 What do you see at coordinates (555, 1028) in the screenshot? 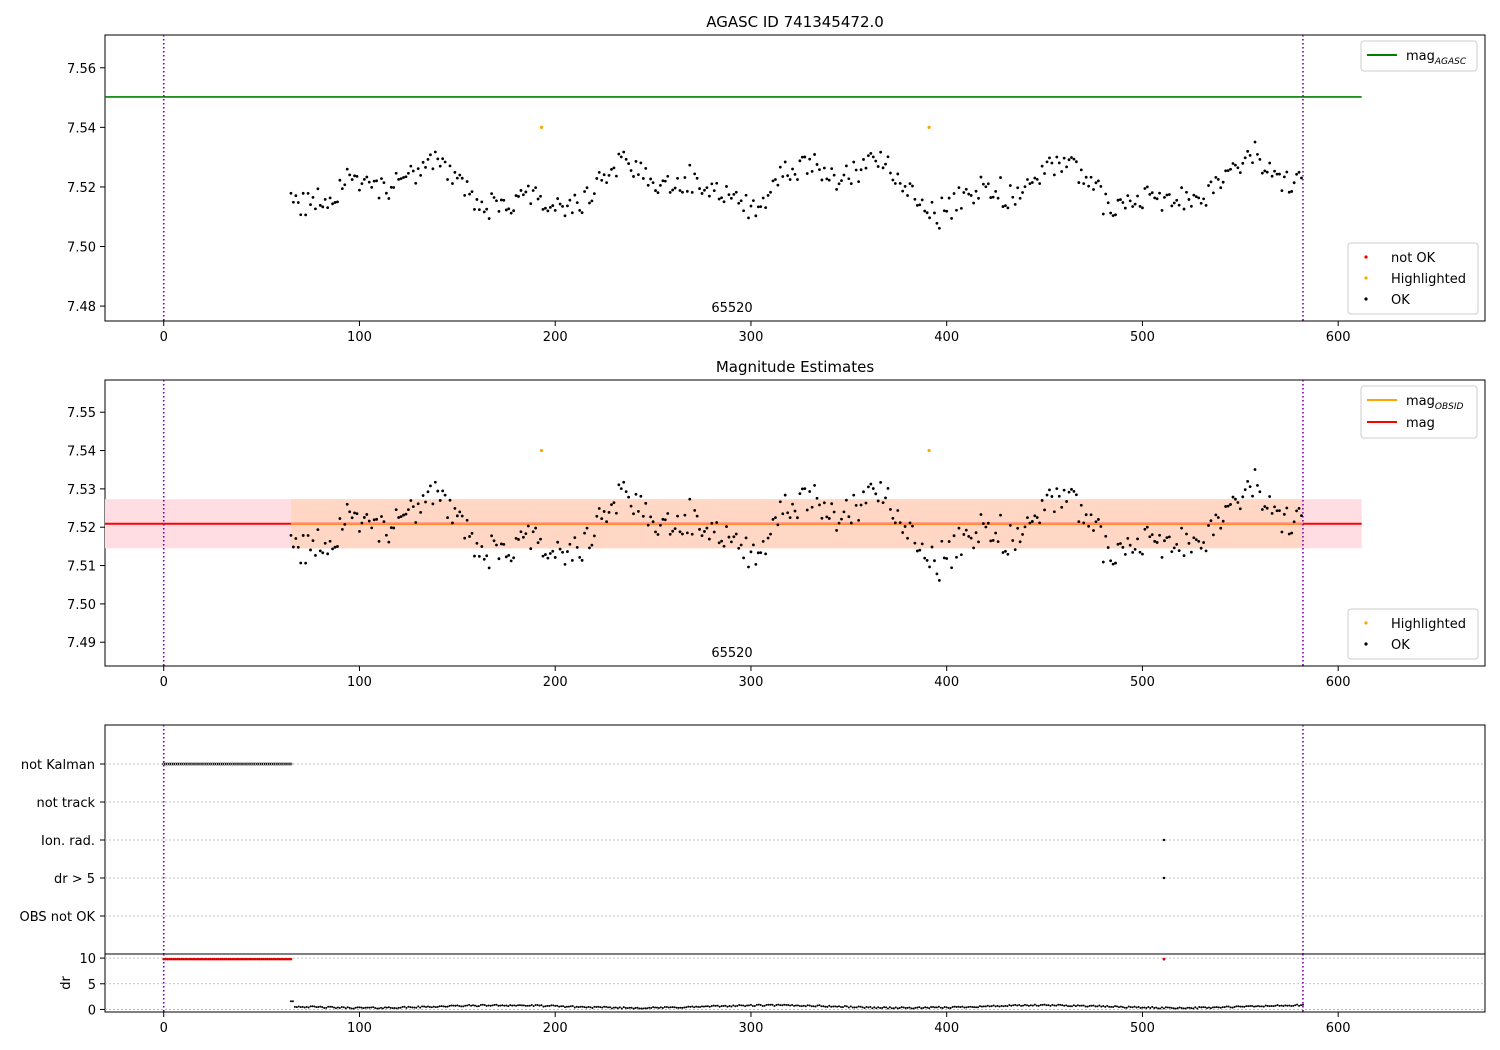
I see `panel4-x-tick-label: 200` at bounding box center [555, 1028].